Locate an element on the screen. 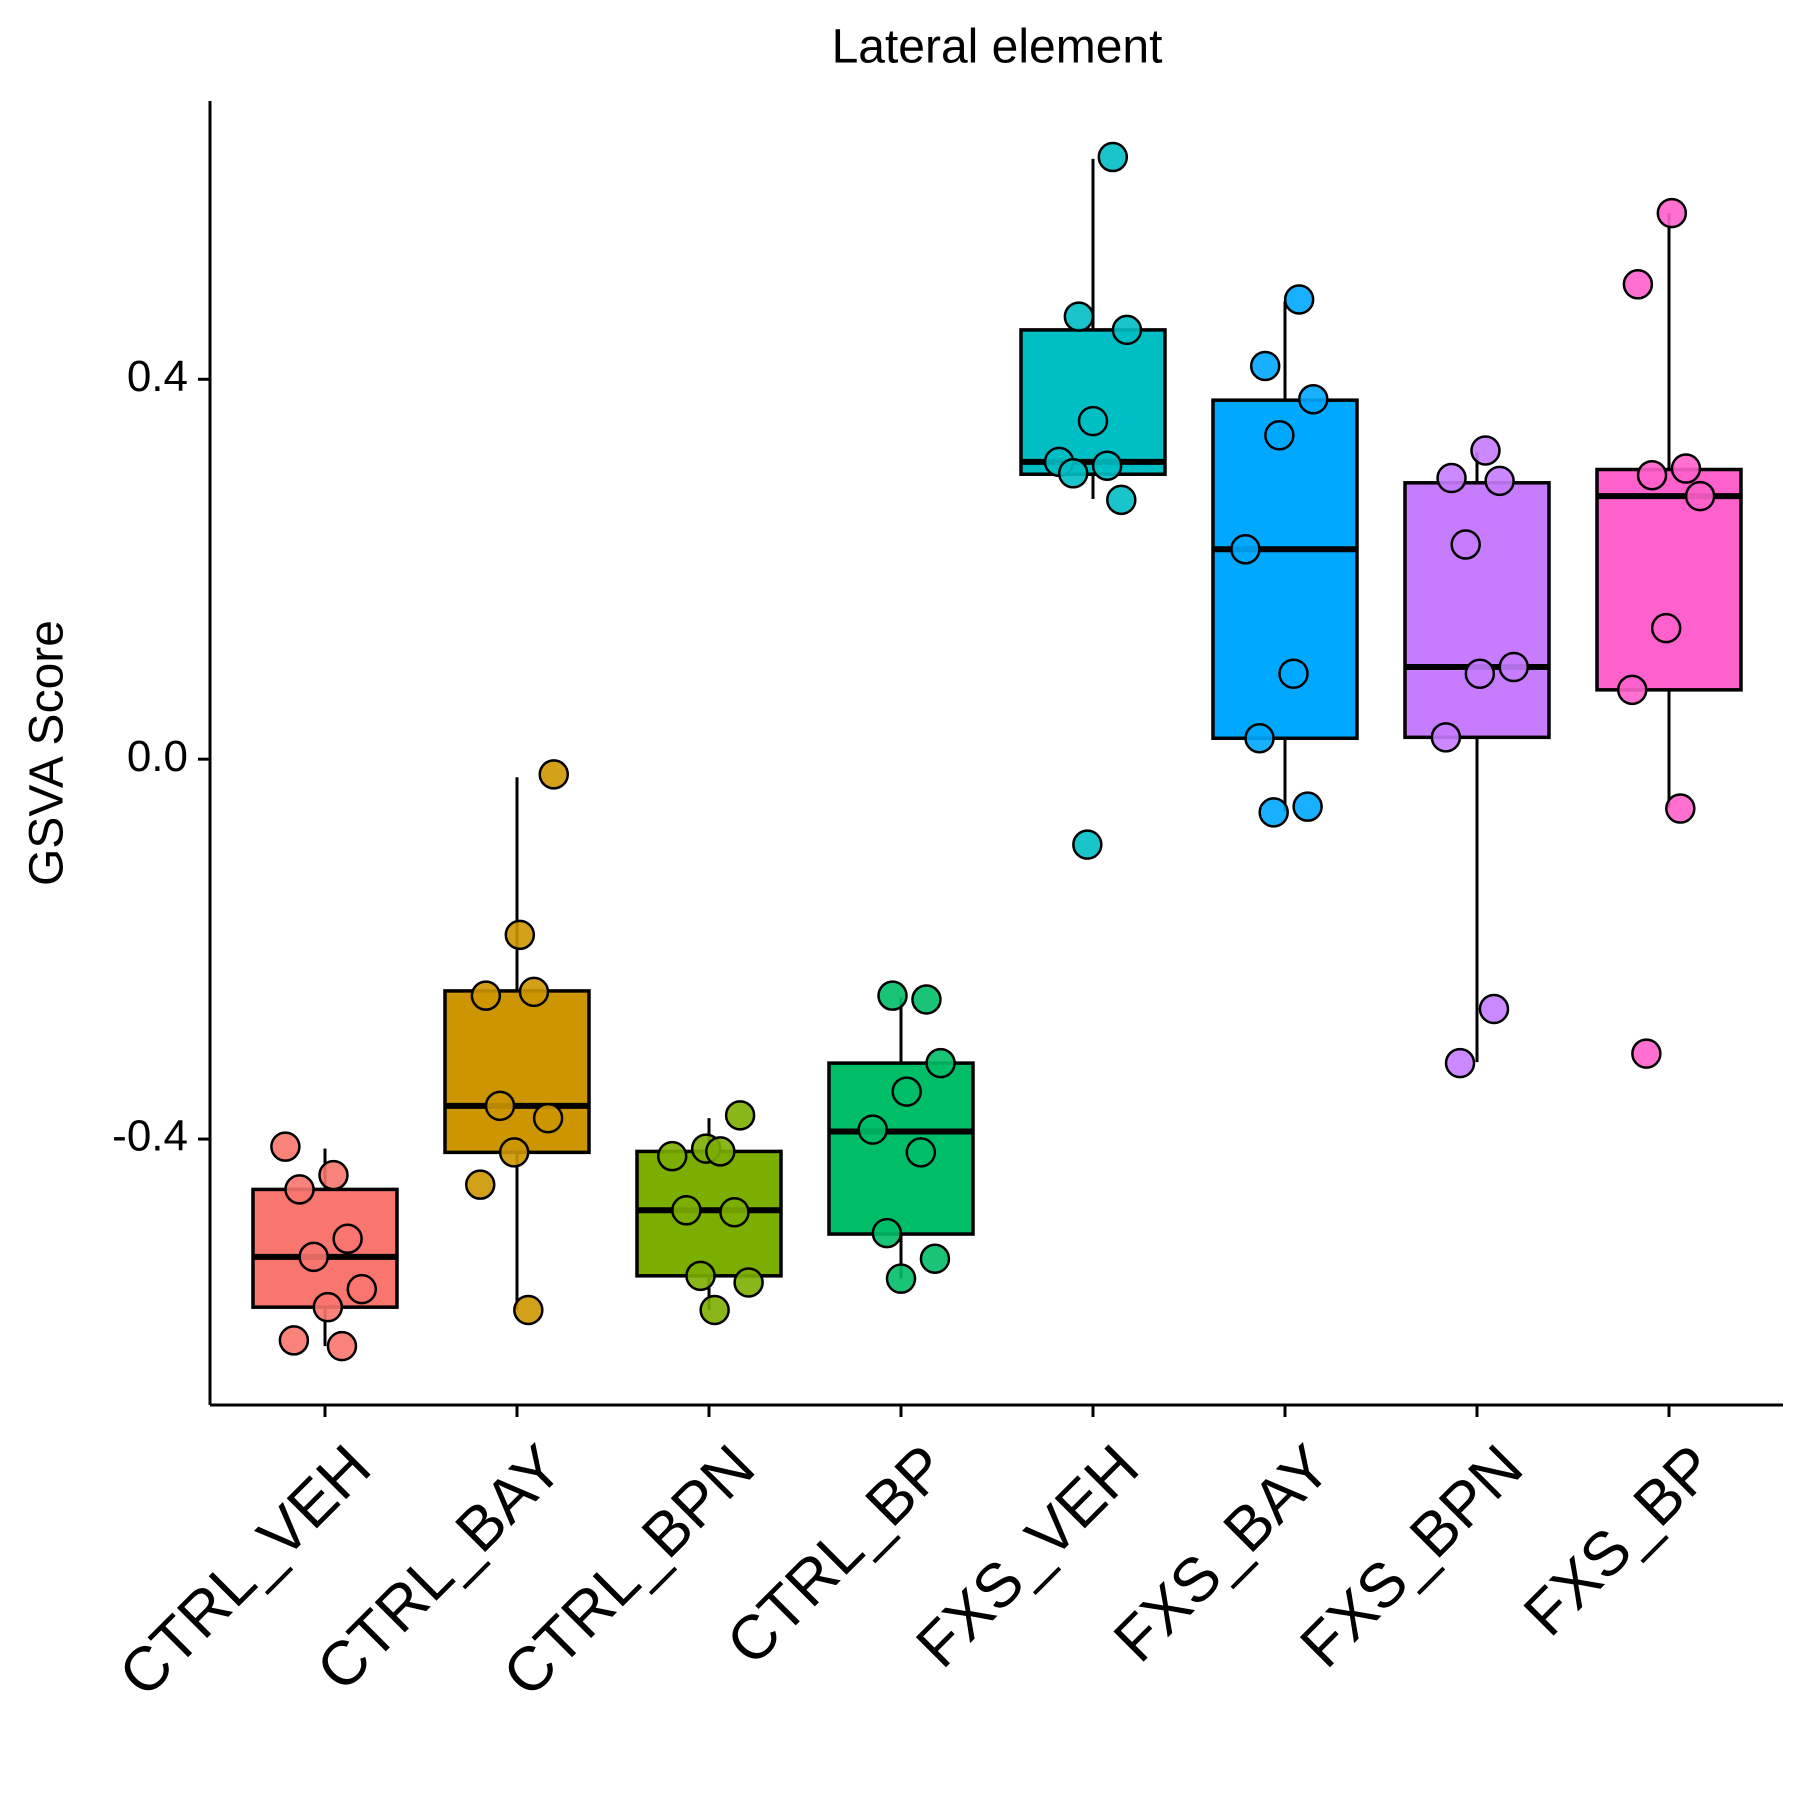  y-tick-label: 0.4 is located at coordinates (157, 376).